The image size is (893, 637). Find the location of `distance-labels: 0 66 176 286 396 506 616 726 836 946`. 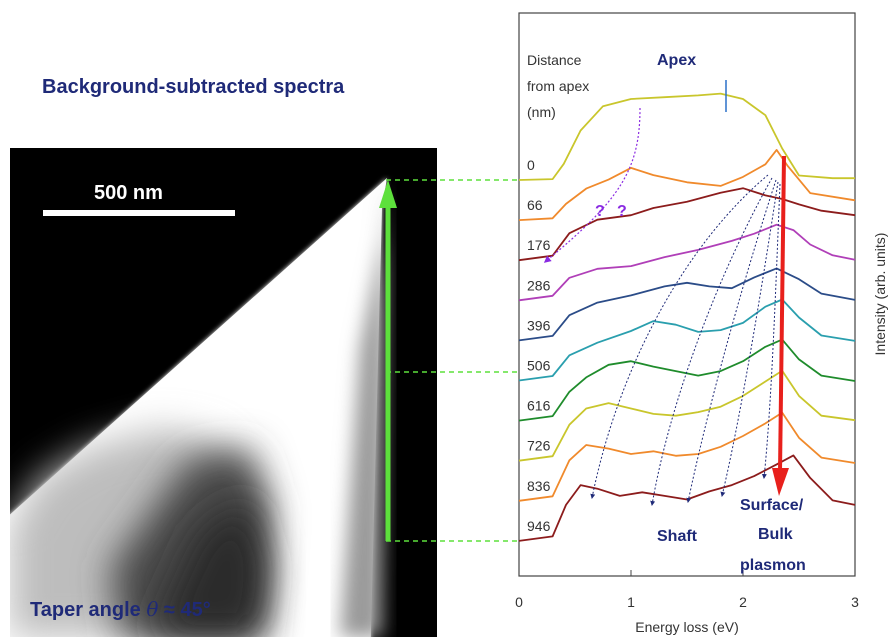

distance-labels: 0 66 176 286 396 506 616 726 836 946 is located at coordinates (539, 345).